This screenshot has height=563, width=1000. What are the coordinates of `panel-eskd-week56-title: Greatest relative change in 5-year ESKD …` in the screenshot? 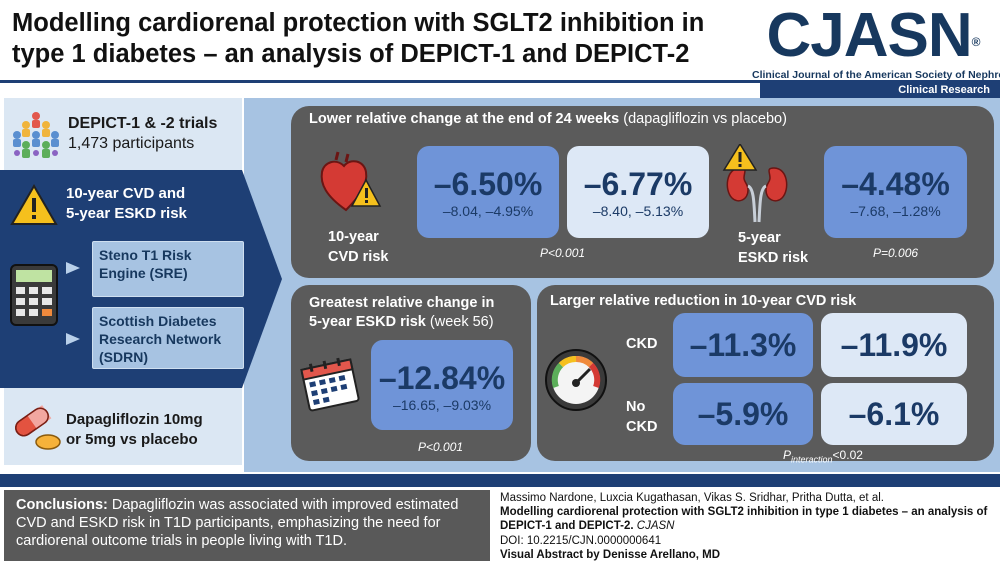 It's located at (402, 312).